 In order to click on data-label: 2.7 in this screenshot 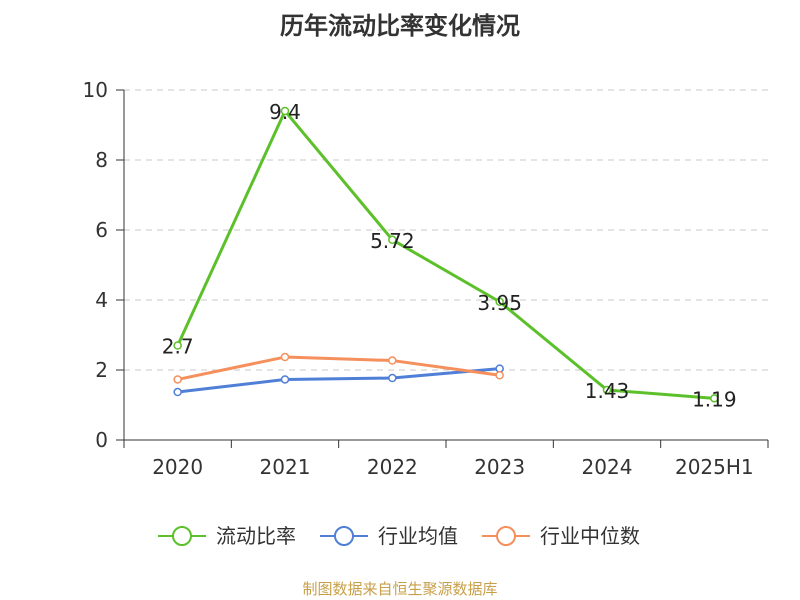, I will do `click(178, 347)`.